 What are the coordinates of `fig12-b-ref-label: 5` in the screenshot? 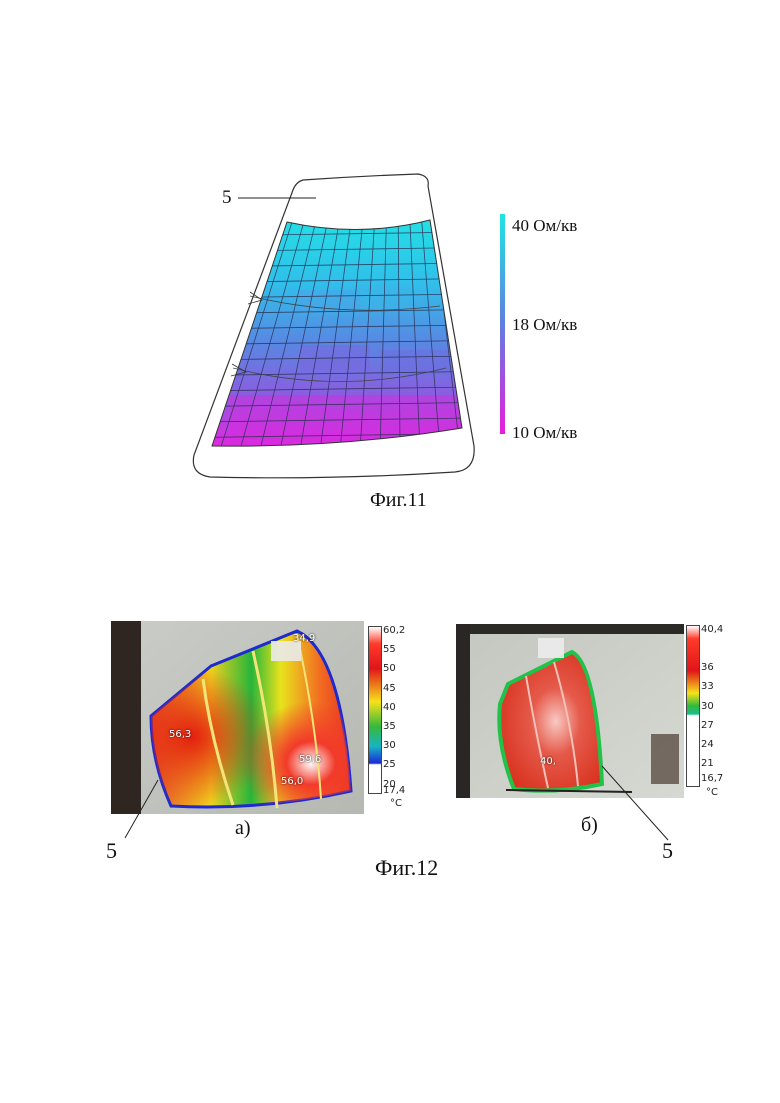 It's located at (667, 851).